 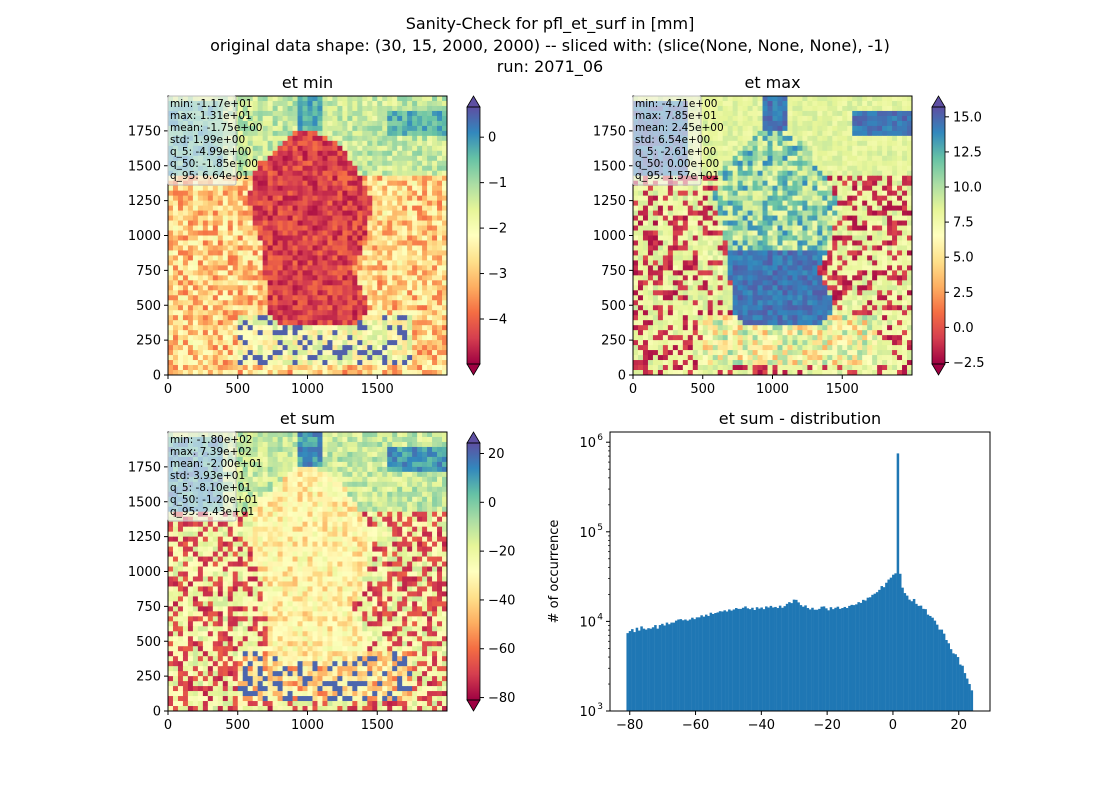 What do you see at coordinates (211, 104) in the screenshot?
I see `stats-line: min: -1.17e+01` at bounding box center [211, 104].